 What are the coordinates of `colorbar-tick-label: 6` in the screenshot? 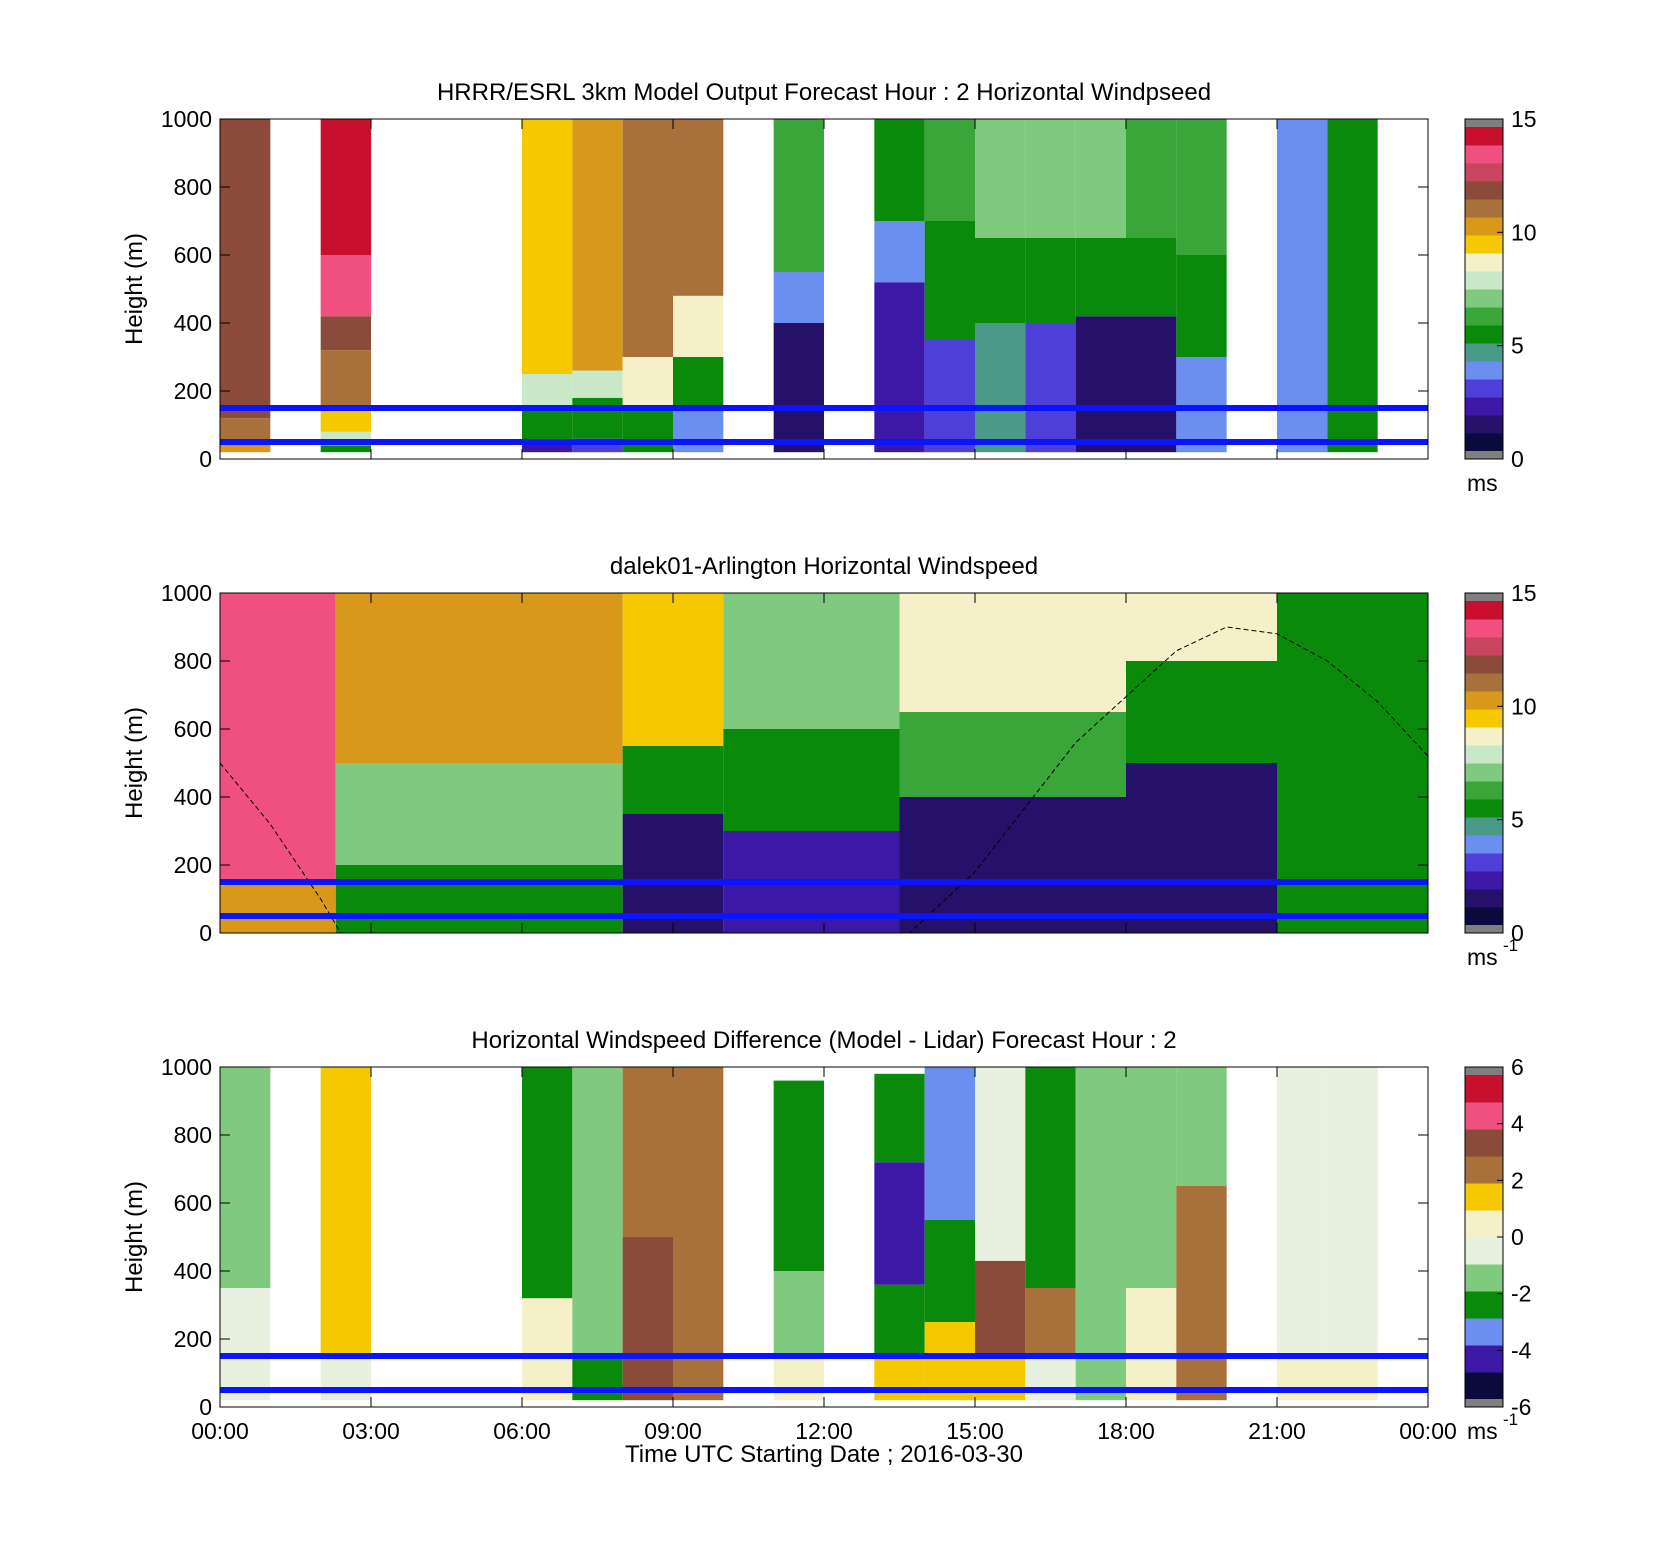 It's located at (1517, 1067).